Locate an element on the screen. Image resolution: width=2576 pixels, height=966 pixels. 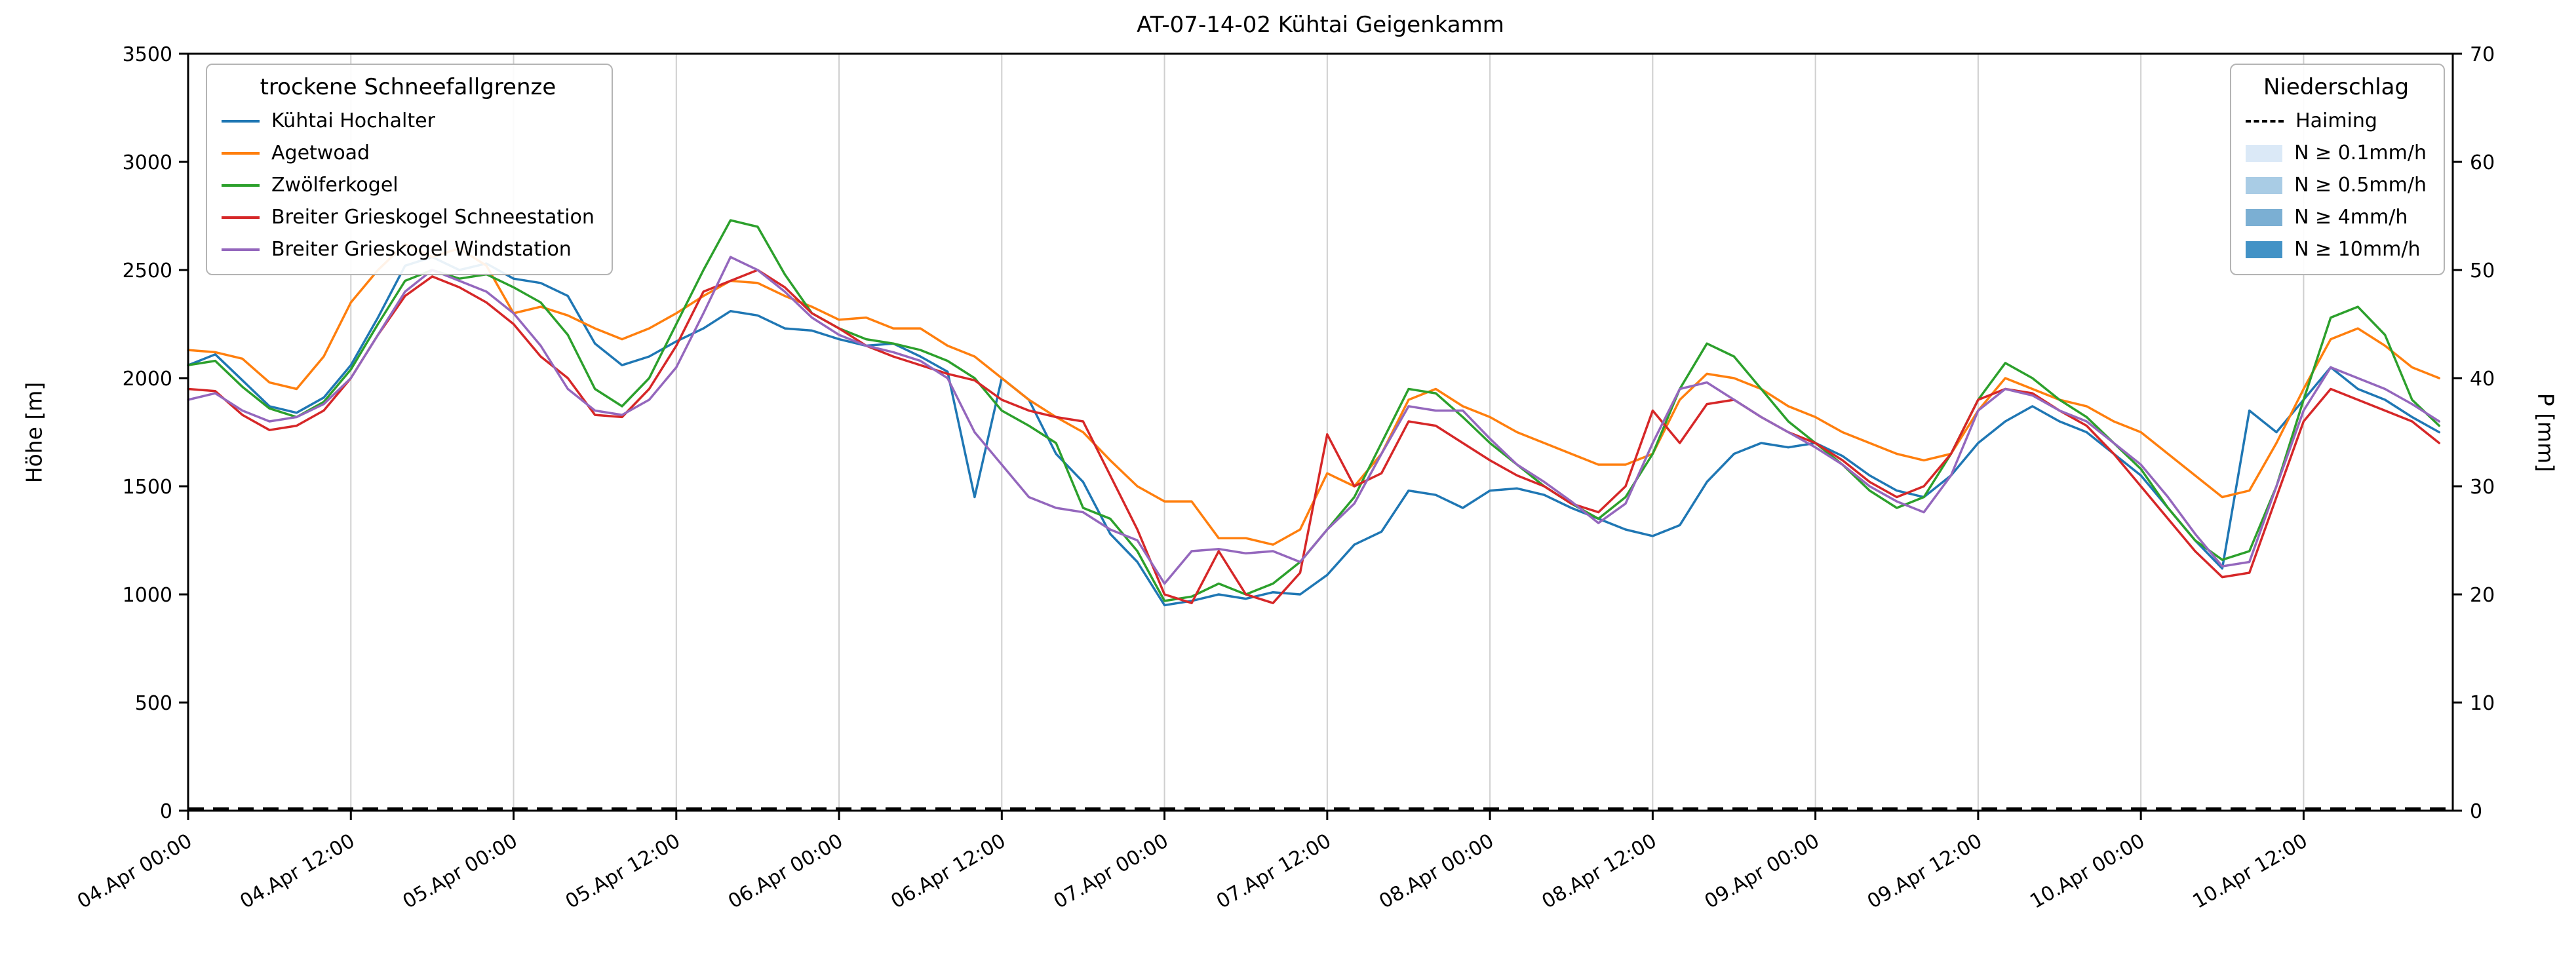
legend-entry-k-htai-hochalter: Kühtai Hochalter is located at coordinates (408, 120).